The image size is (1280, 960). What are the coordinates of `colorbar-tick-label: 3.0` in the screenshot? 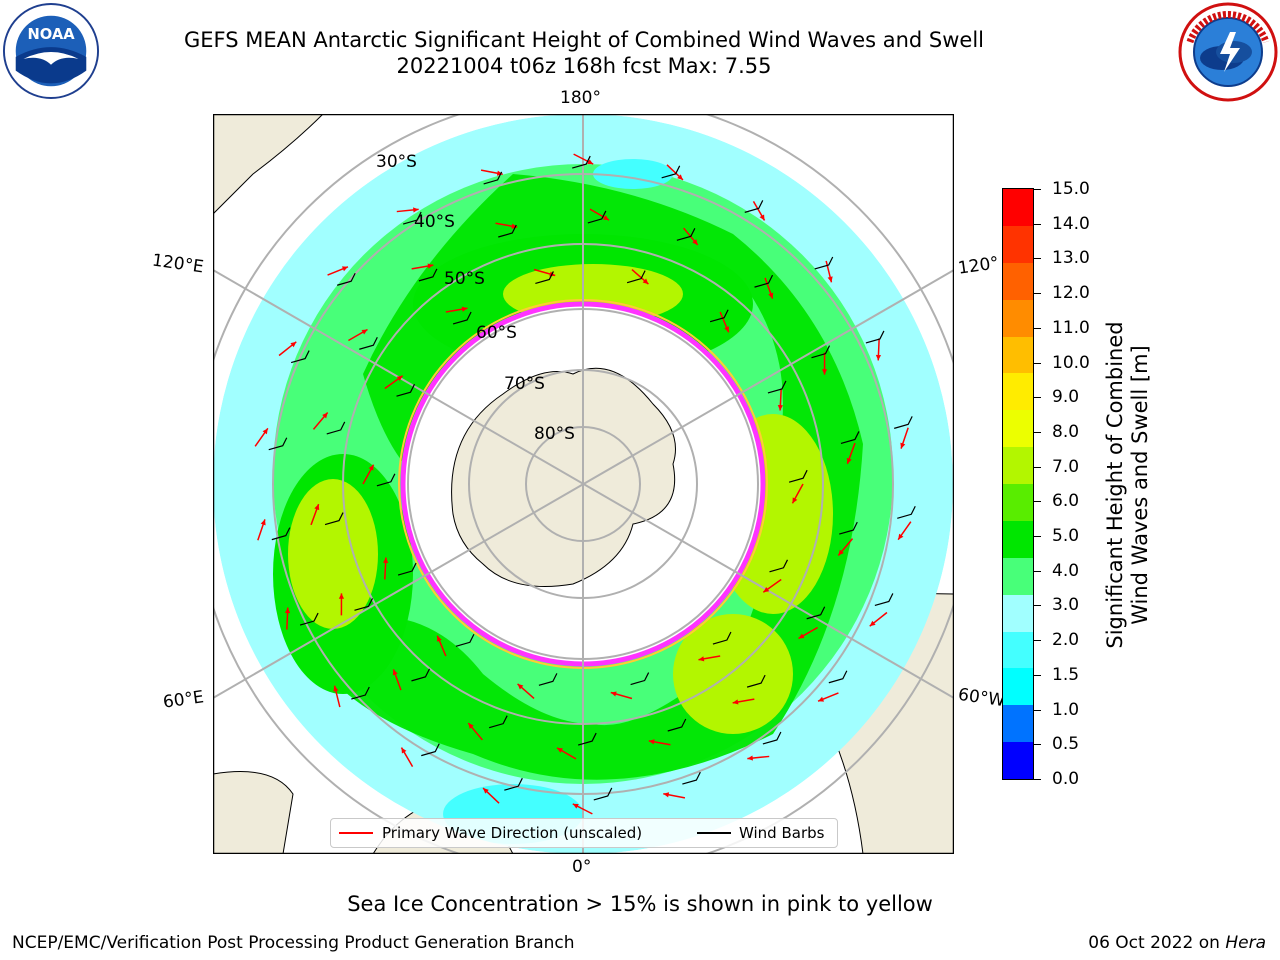 It's located at (1066, 605).